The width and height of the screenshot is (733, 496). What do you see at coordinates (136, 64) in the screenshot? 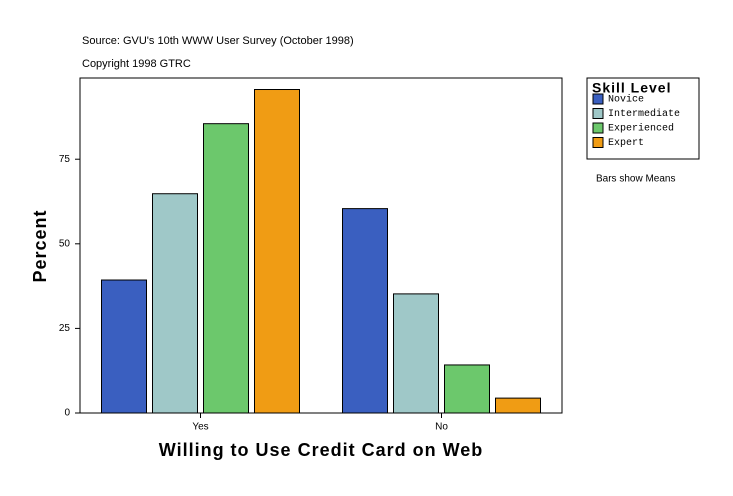
I see `copyright: Copyright 1998 GTRC` at bounding box center [136, 64].